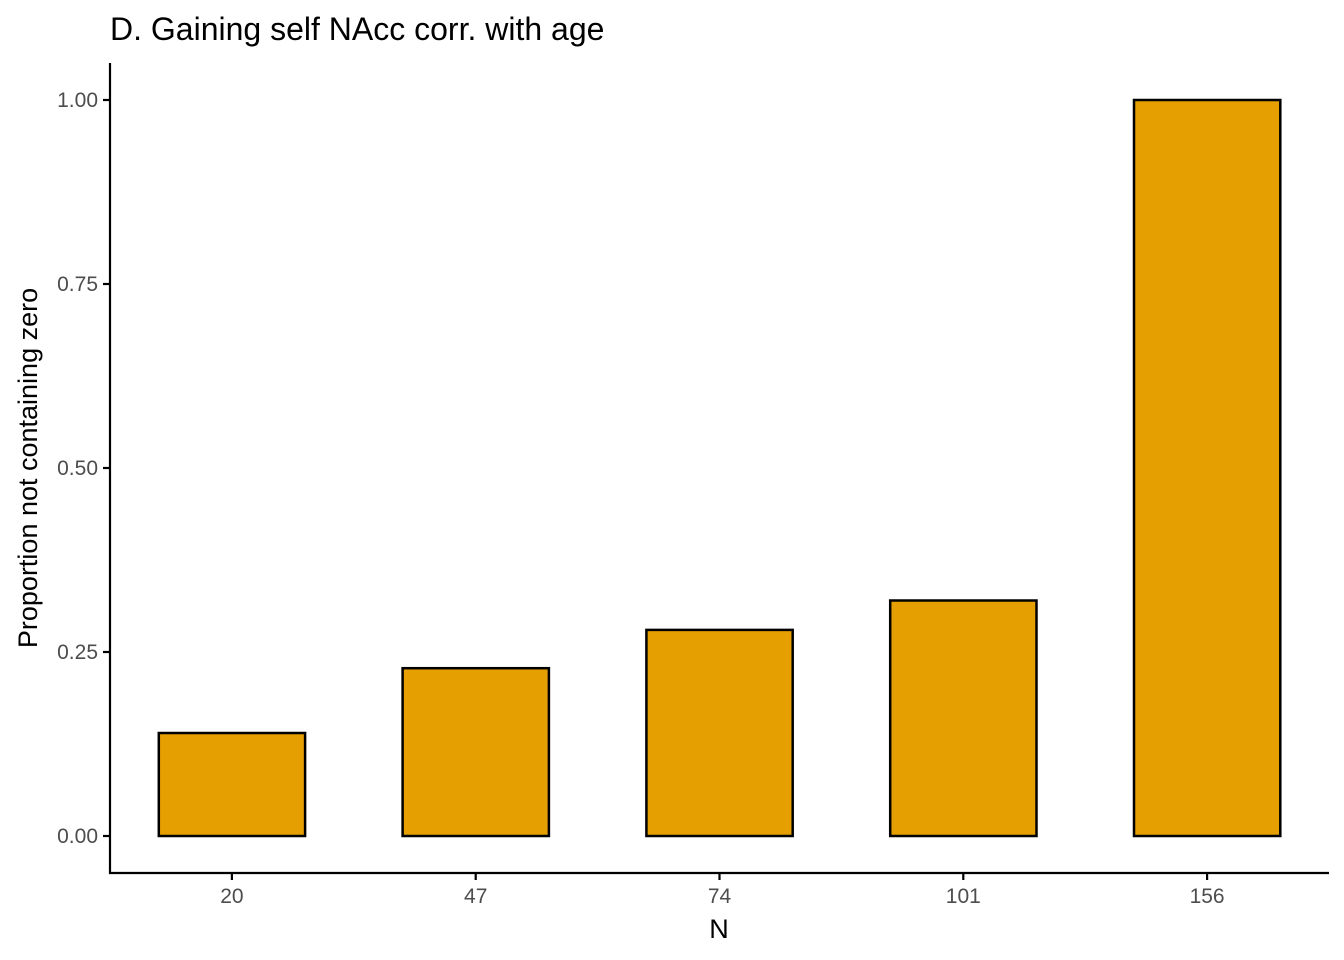 The height and width of the screenshot is (960, 1344). I want to click on x-tick-label: 74, so click(720, 896).